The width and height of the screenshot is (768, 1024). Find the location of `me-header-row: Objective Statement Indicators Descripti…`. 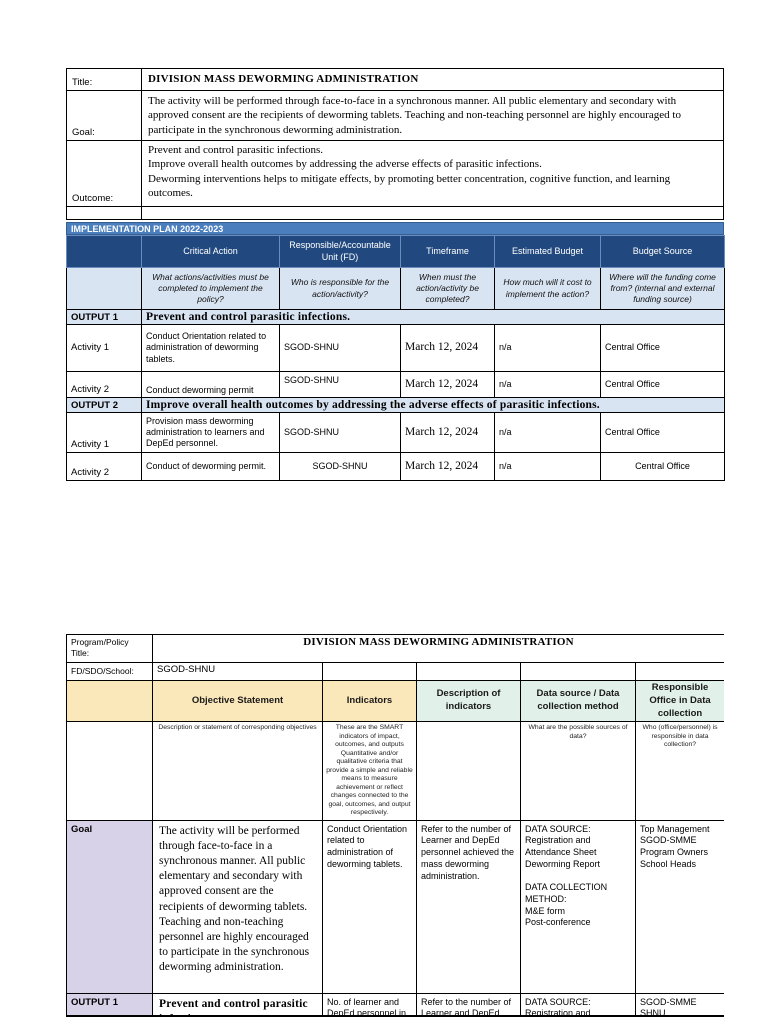

me-header-row: Objective Statement Indicators Descripti… is located at coordinates (395, 701).